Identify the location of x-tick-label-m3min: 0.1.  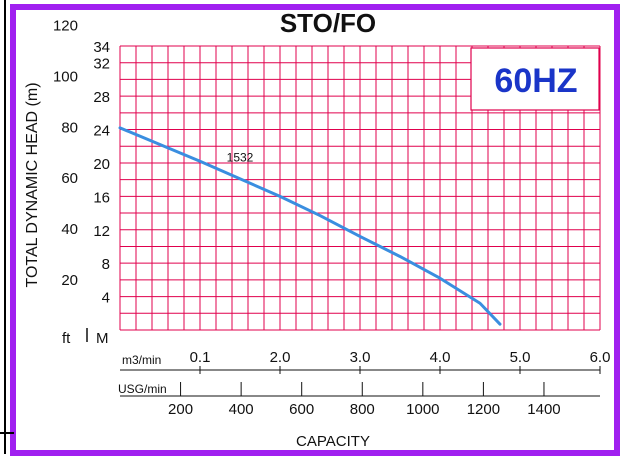
(200, 357).